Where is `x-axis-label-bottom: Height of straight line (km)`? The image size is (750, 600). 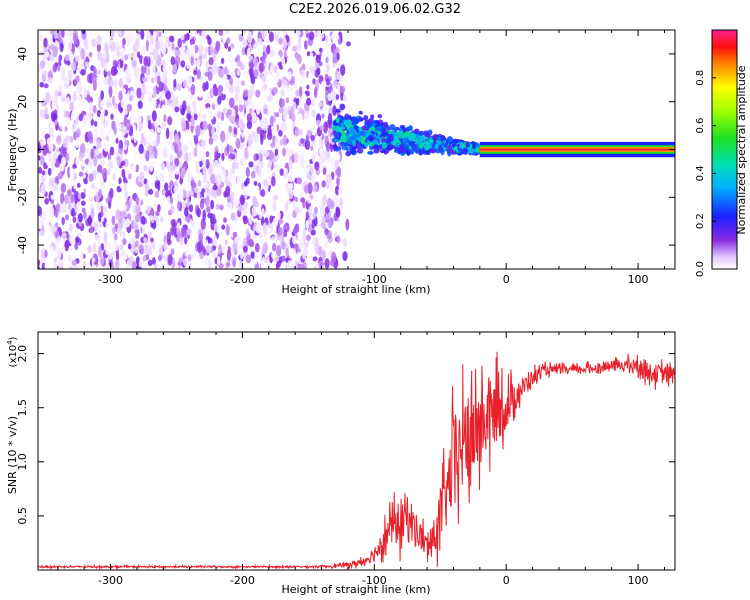
x-axis-label-bottom: Height of straight line (km) is located at coordinates (355, 589).